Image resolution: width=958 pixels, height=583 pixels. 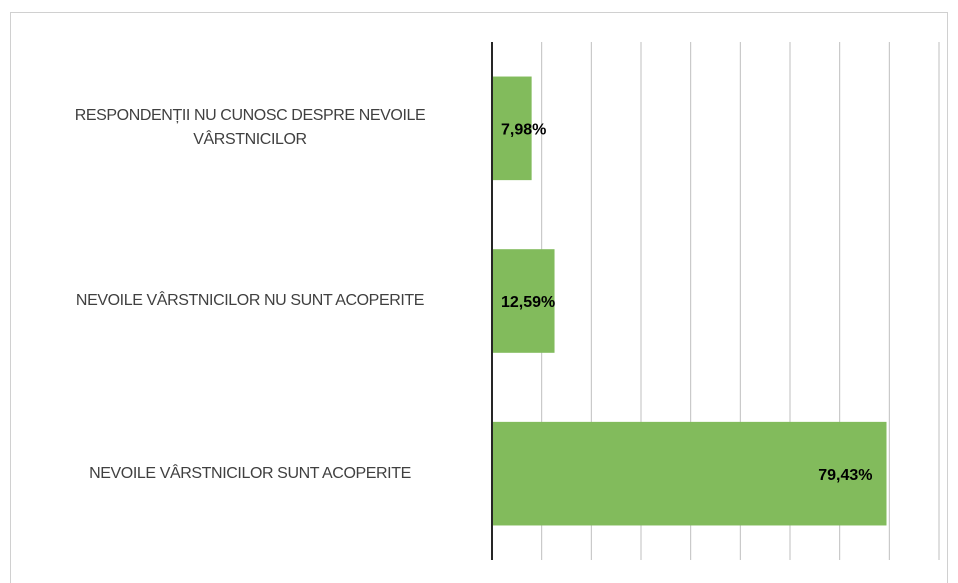 What do you see at coordinates (523, 130) in the screenshot?
I see `data-label: 7,98%` at bounding box center [523, 130].